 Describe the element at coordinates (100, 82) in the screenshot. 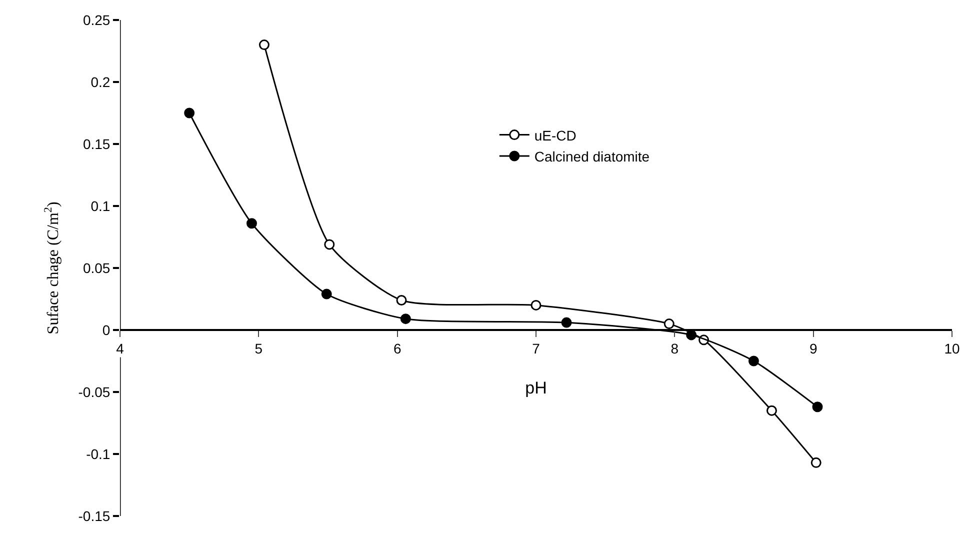

I see `y-tick-label: 0.2` at that location.